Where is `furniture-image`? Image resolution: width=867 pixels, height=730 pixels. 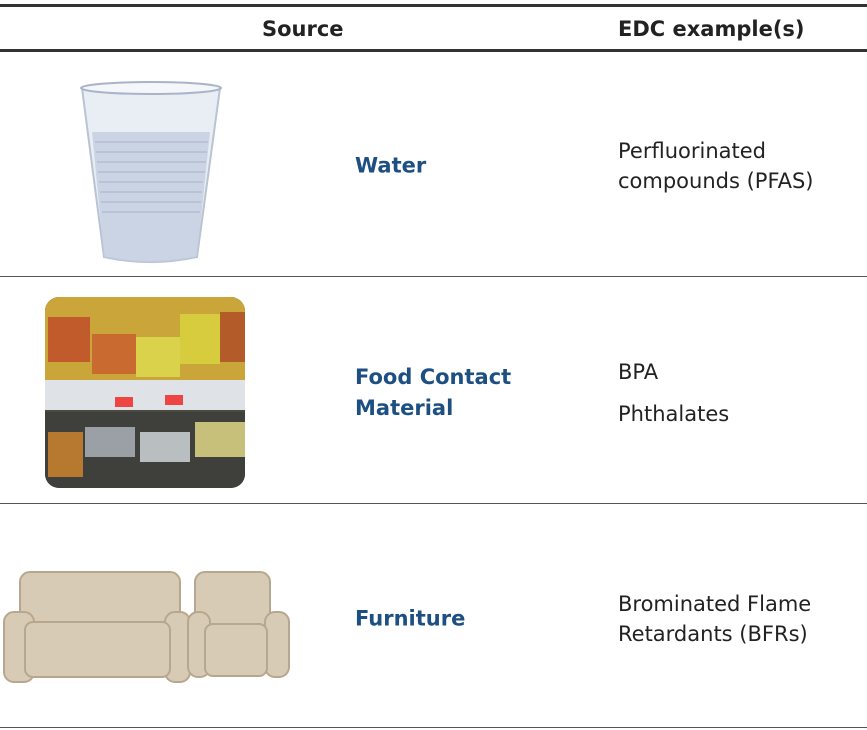 furniture-image is located at coordinates (146, 627).